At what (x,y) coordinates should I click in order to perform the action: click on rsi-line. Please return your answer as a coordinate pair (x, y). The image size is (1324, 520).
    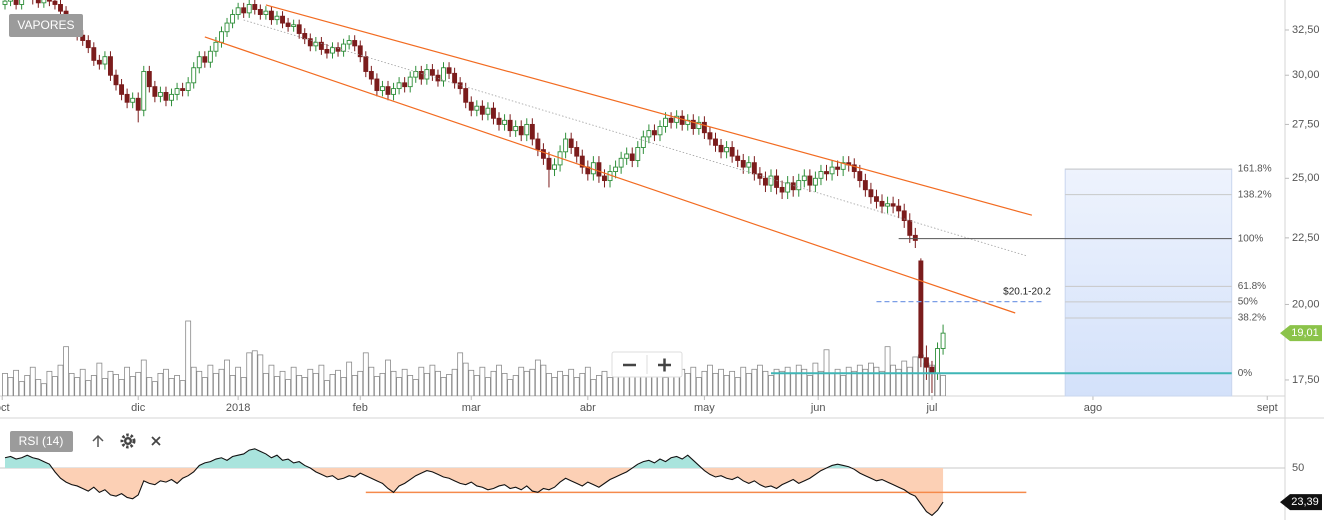
    Looking at the image, I should click on (474, 482).